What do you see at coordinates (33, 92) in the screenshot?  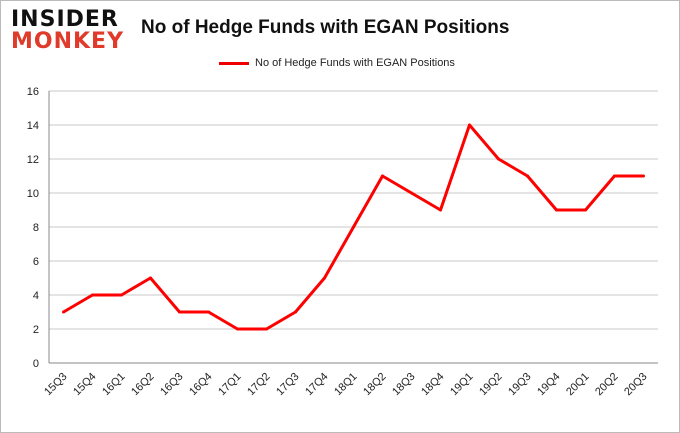 I see `y-tick-label: 16` at bounding box center [33, 92].